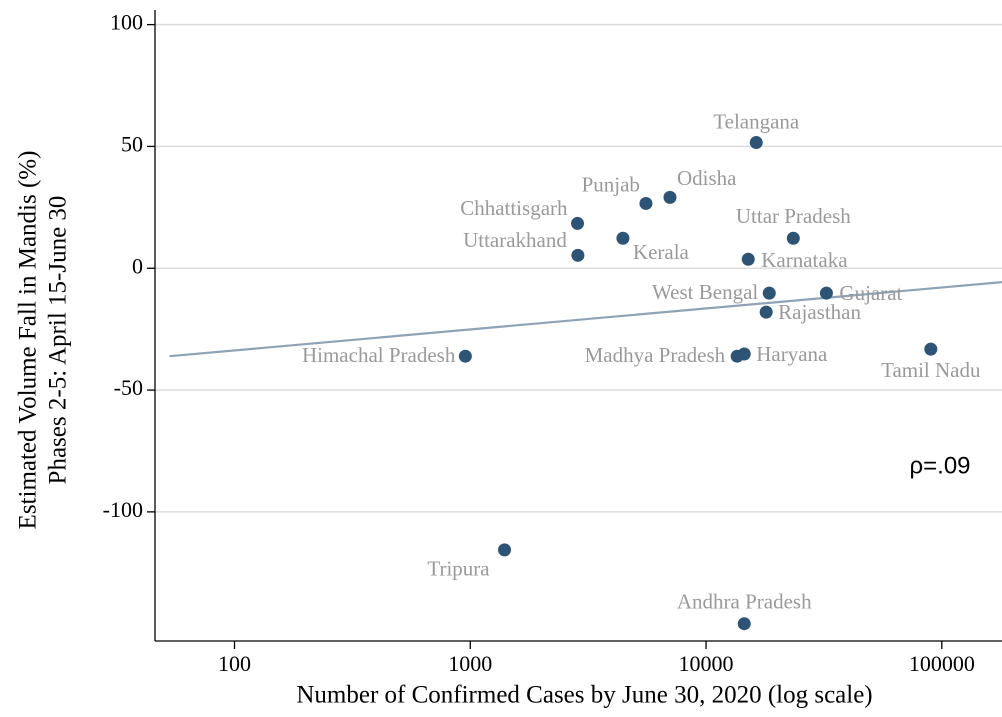  I want to click on point-label: Madhya Pradesh, so click(655, 355).